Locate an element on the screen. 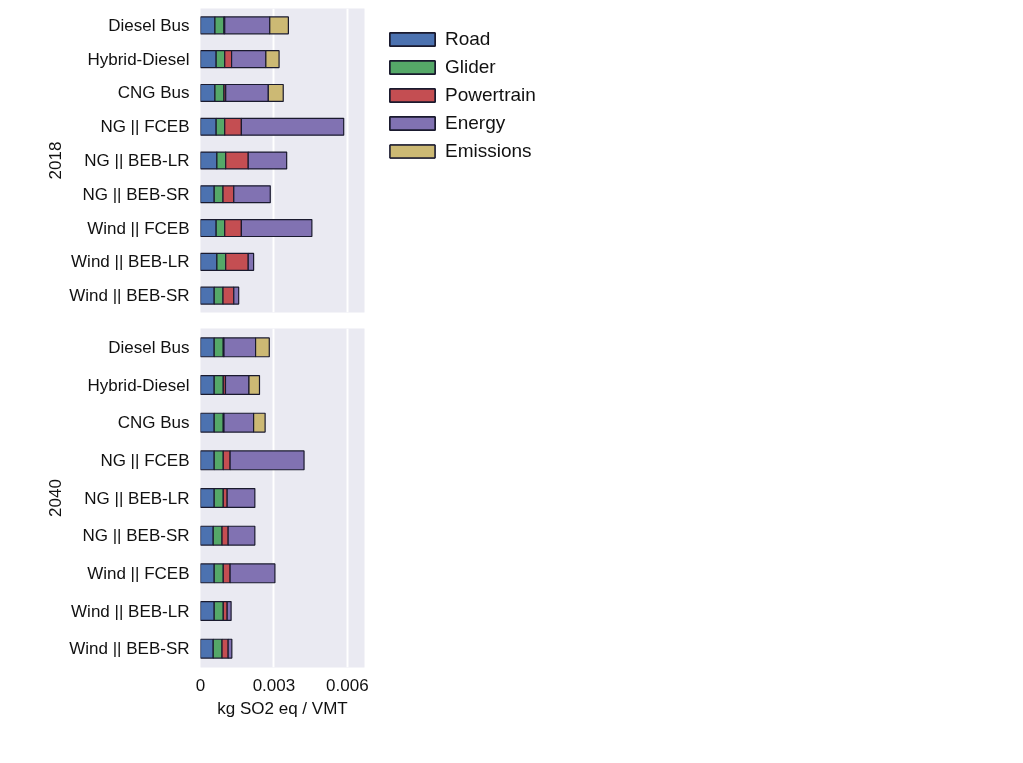  x-tick-label: 0.003 is located at coordinates (274, 685).